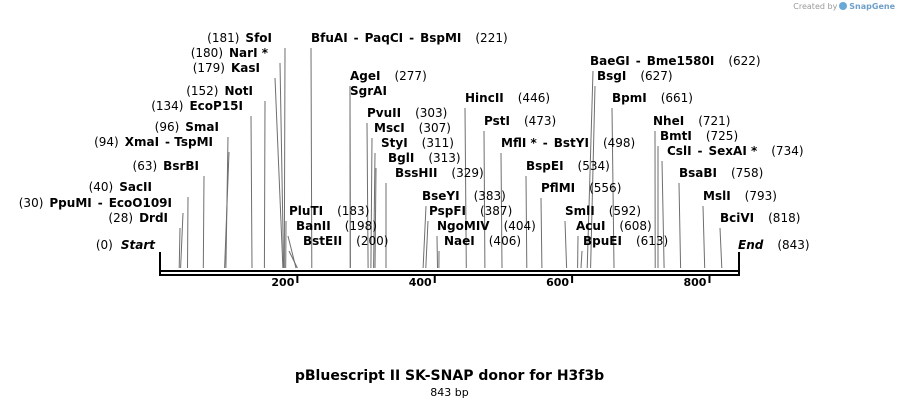  What do you see at coordinates (635, 226) in the screenshot?
I see `site-position: (608)` at bounding box center [635, 226].